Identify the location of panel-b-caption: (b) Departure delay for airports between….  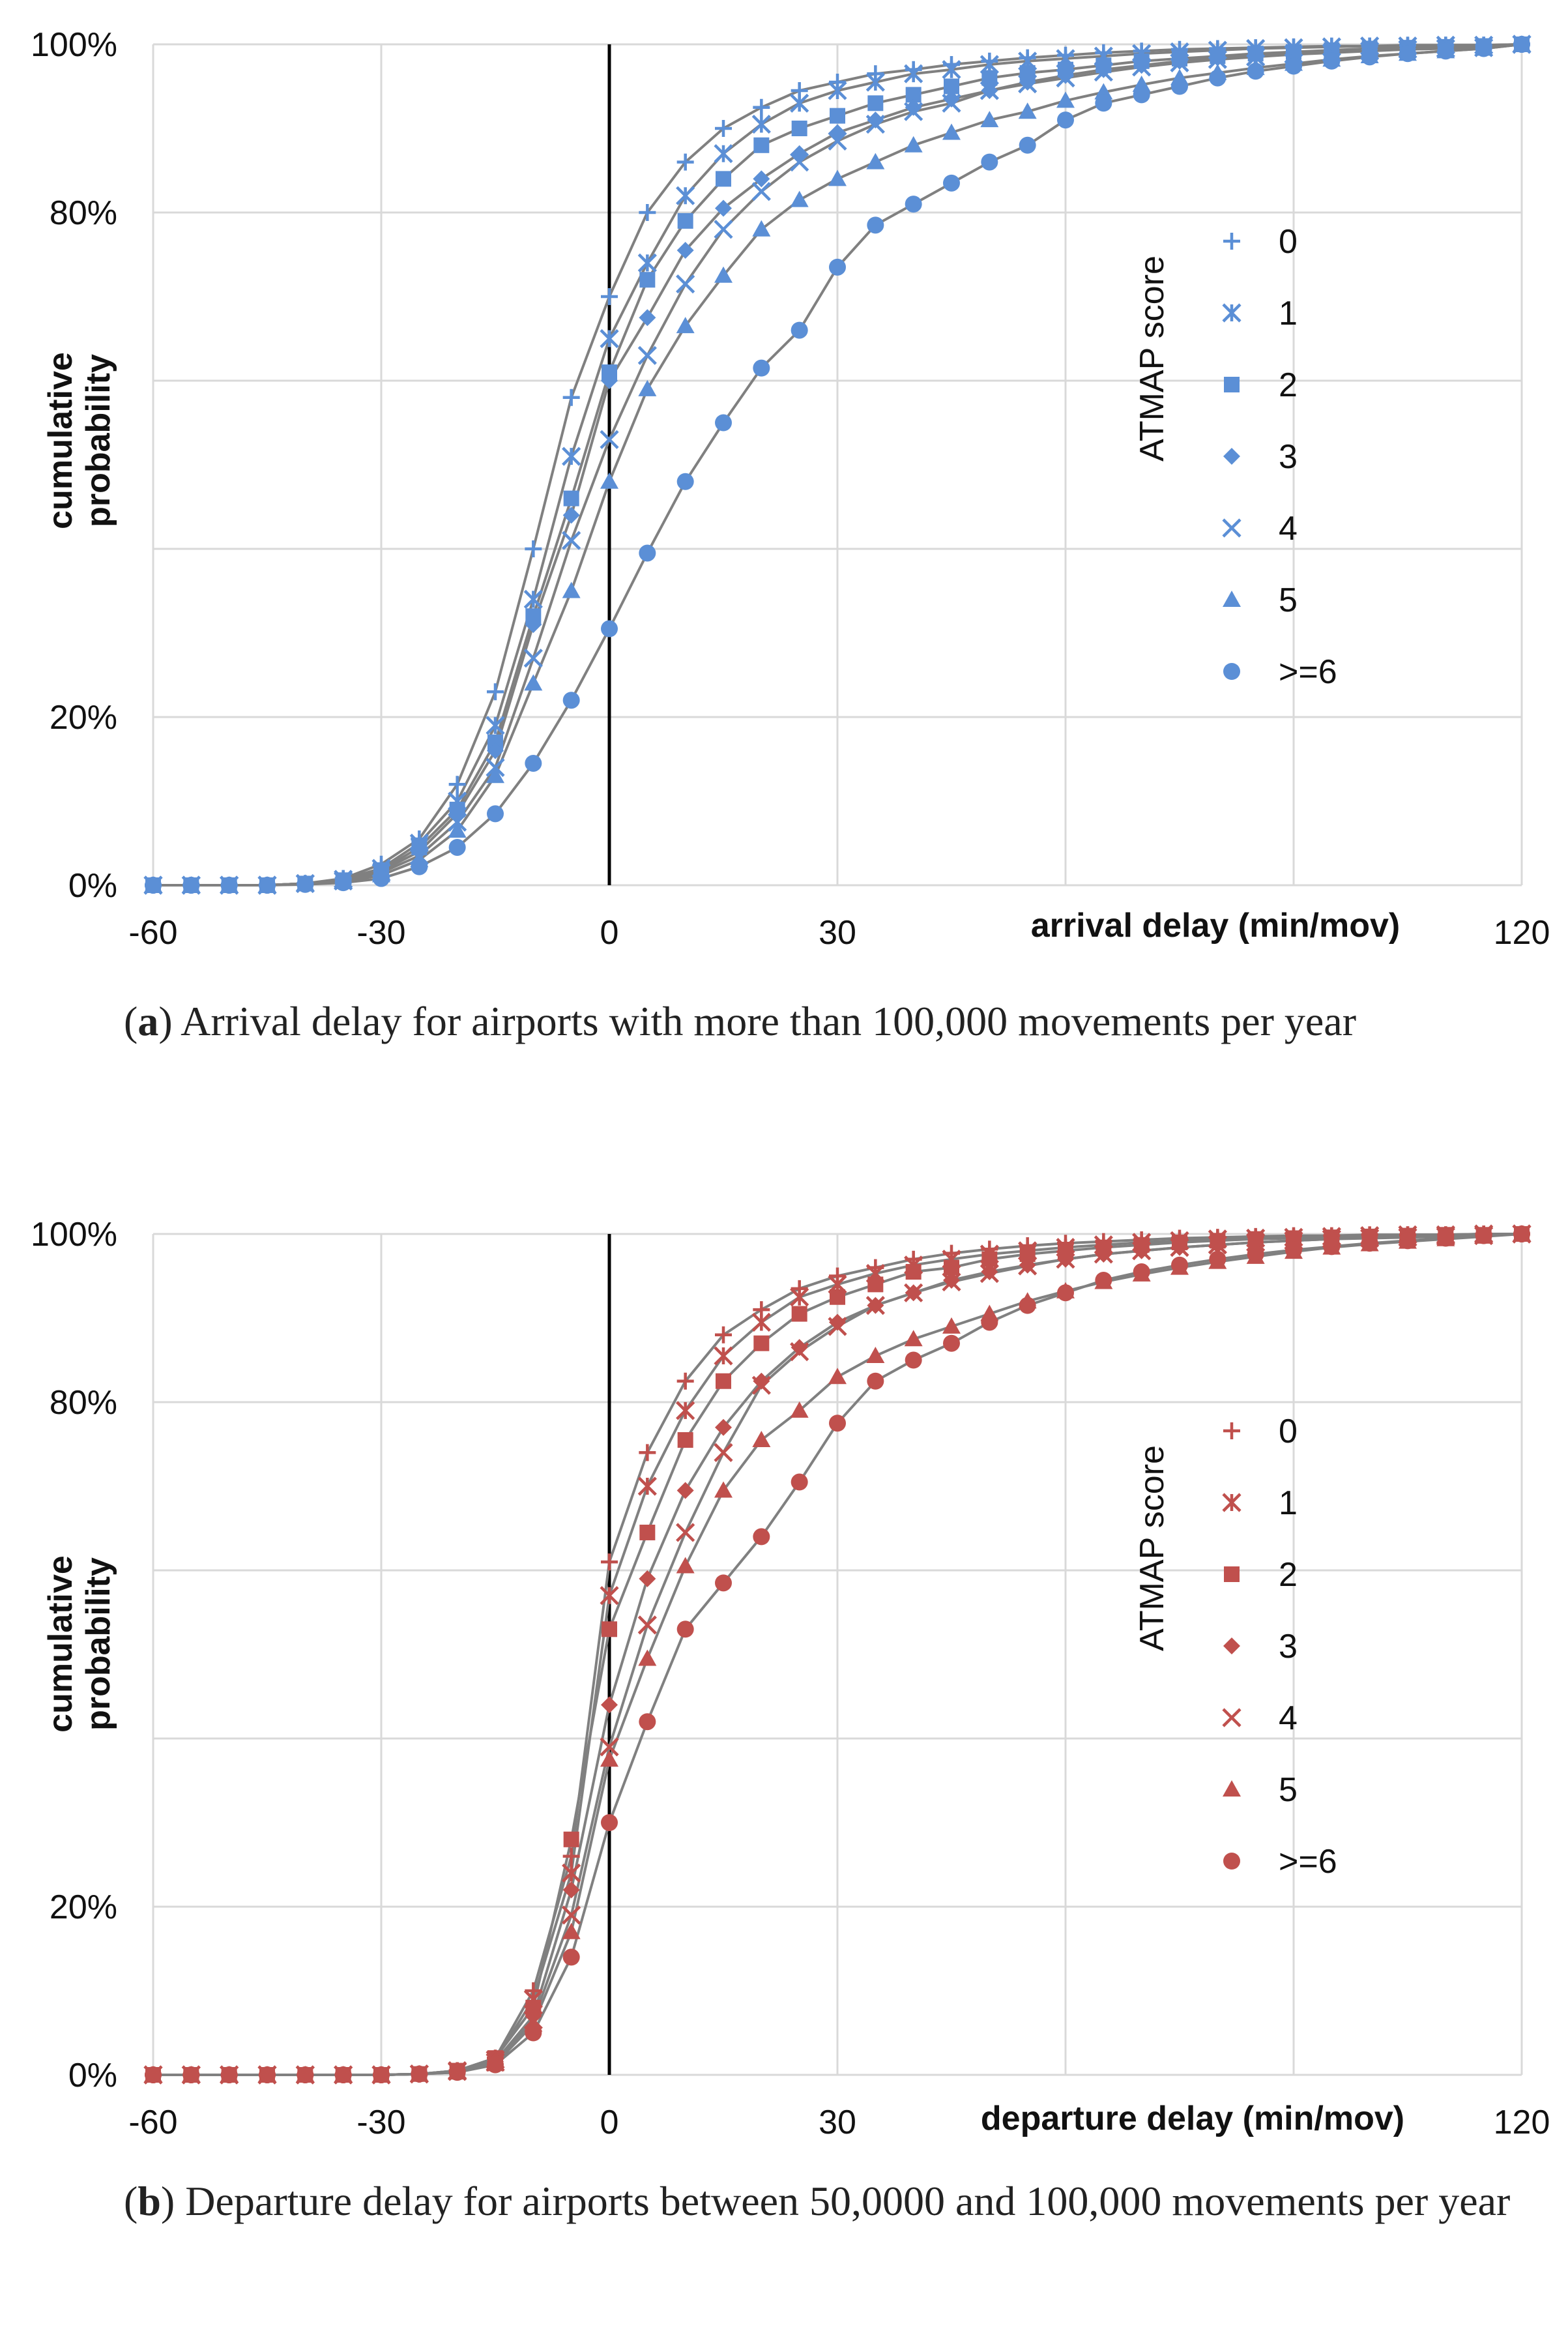
(817, 2201).